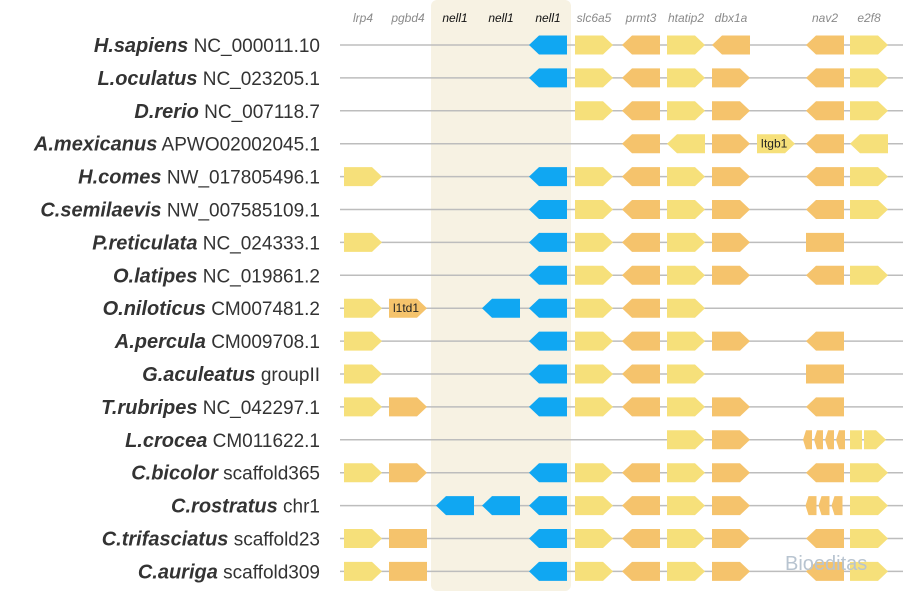 Image resolution: width=903 pixels, height=591 pixels. Describe the element at coordinates (241, 145) in the screenshot. I see `accession-id: APWO02002045.1` at that location.